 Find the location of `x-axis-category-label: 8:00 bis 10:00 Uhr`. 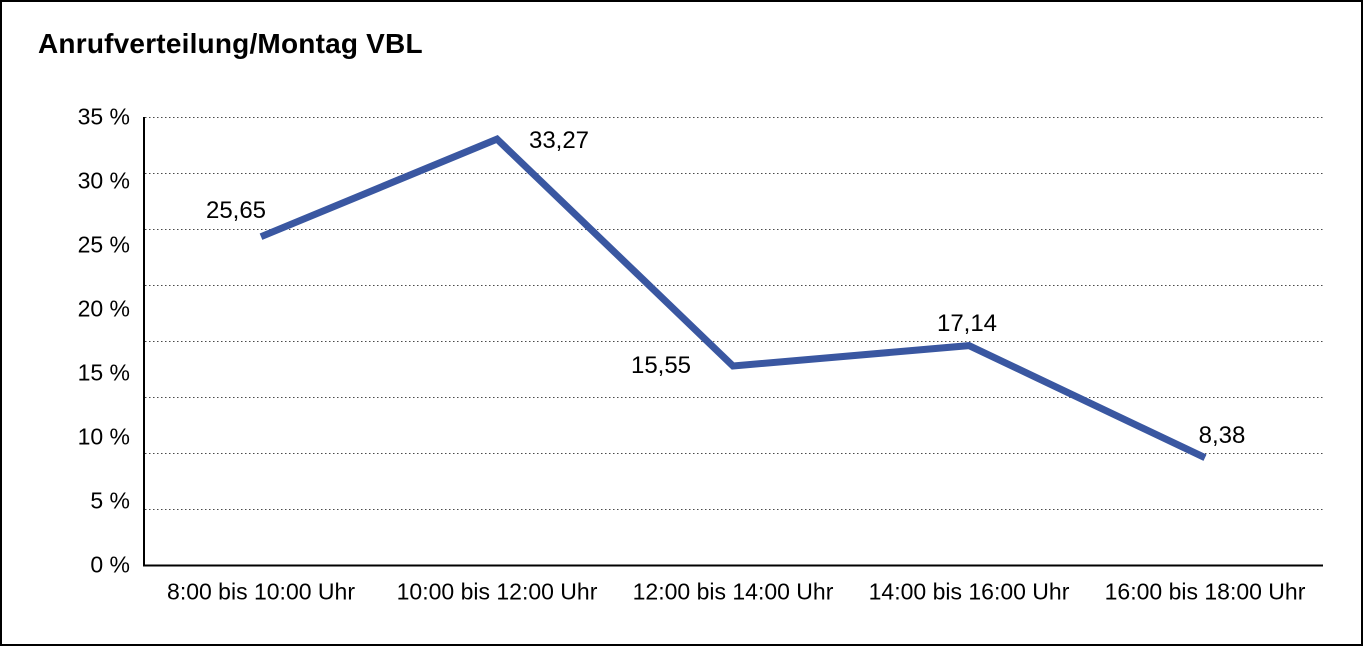

x-axis-category-label: 8:00 bis 10:00 Uhr is located at coordinates (261, 591).